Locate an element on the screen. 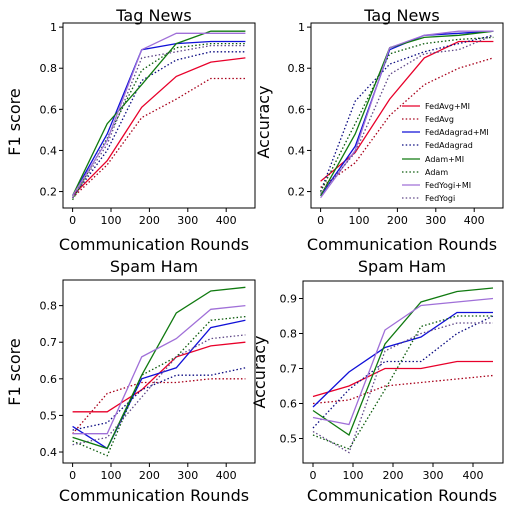 The width and height of the screenshot is (510, 511). y-tick-label: 1 is located at coordinates (301, 27).